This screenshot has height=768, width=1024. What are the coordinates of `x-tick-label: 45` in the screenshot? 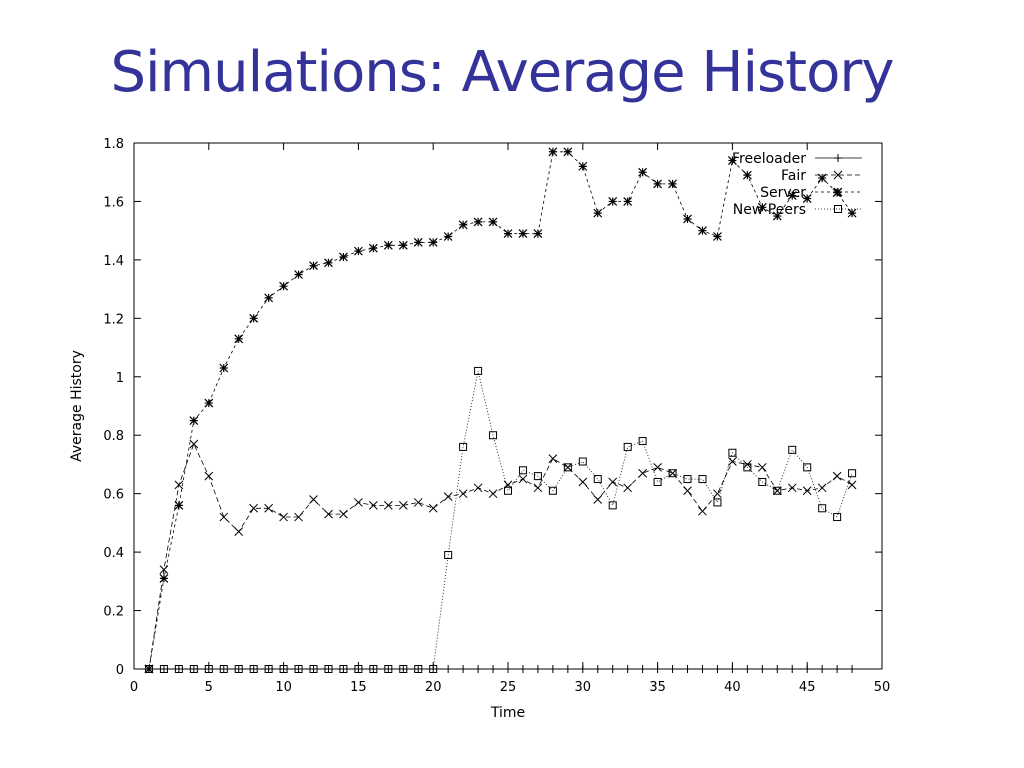 It's located at (807, 687).